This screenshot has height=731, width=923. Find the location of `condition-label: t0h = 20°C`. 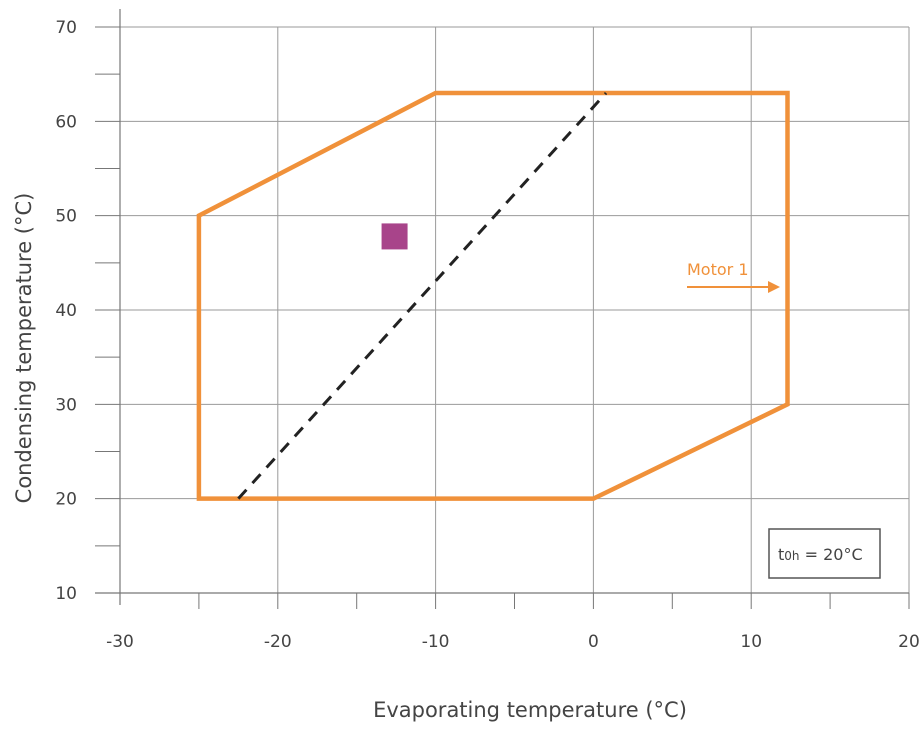

condition-label: t0h = 20°C is located at coordinates (820, 554).